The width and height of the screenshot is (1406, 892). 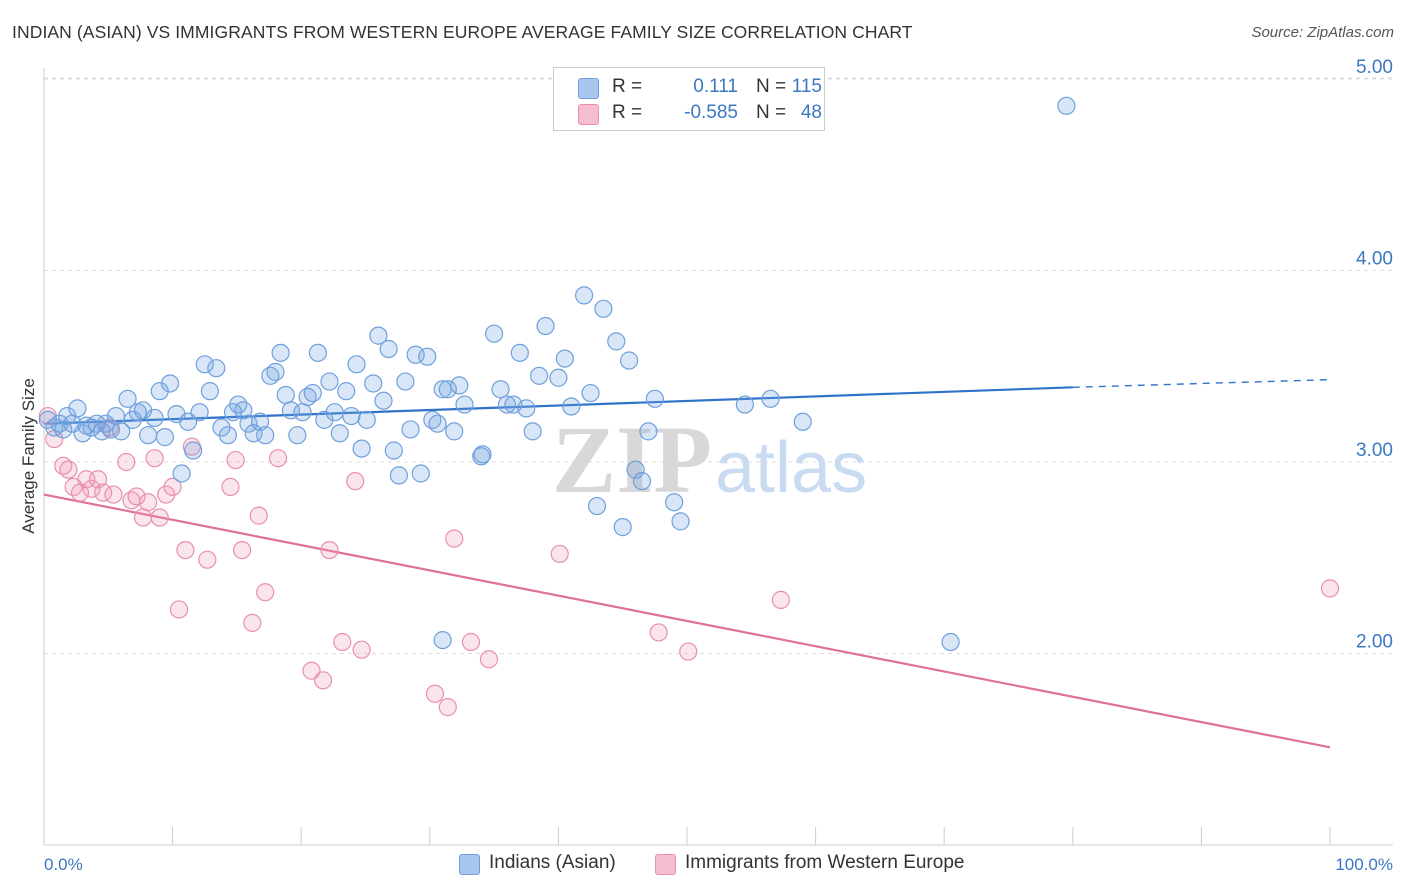 What do you see at coordinates (1201, 383) in the screenshot?
I see `trend-line-indians-extension` at bounding box center [1201, 383].